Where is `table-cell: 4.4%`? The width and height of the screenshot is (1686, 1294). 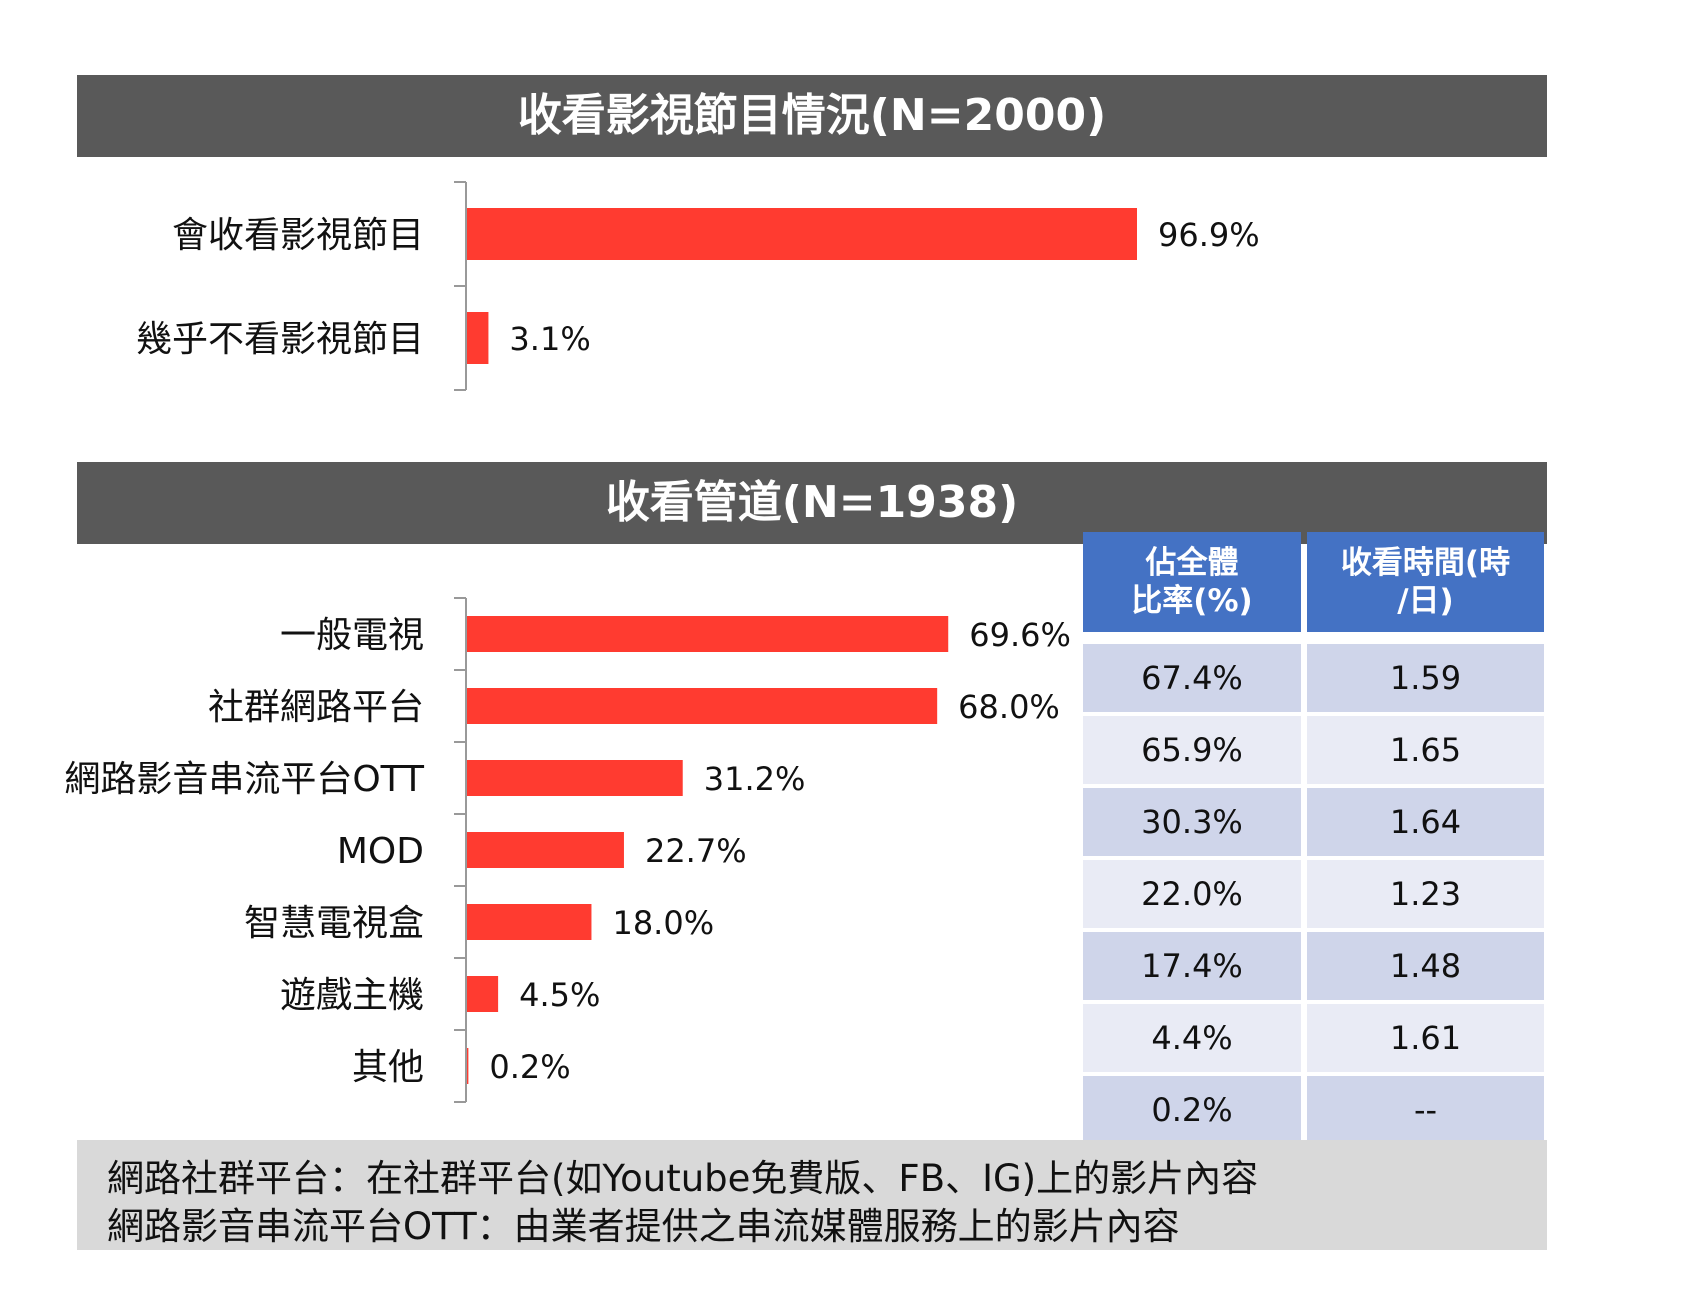 table-cell: 4.4% is located at coordinates (1192, 1038).